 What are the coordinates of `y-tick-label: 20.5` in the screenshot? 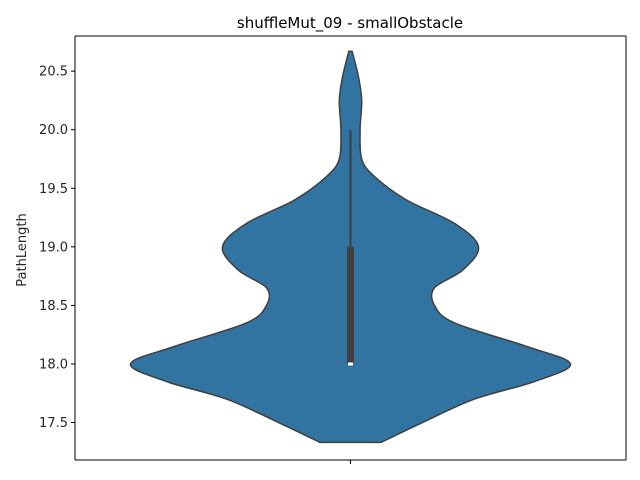 It's located at (53, 72).